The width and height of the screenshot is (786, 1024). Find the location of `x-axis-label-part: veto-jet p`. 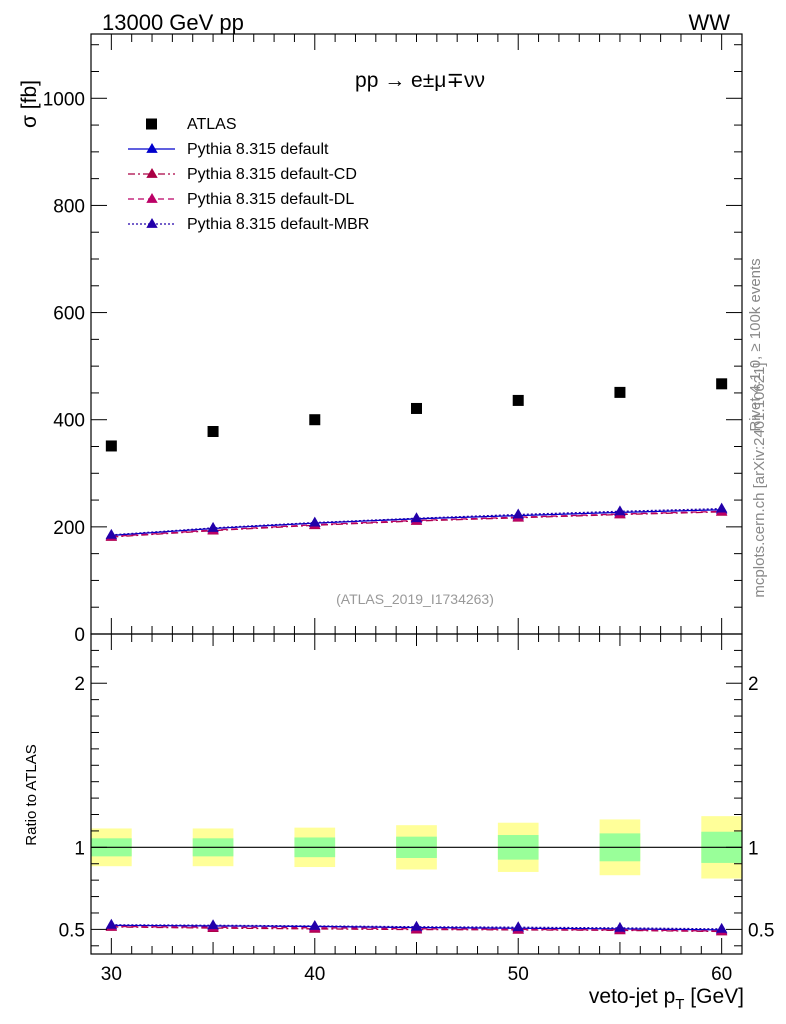

x-axis-label-part: veto-jet p is located at coordinates (632, 996).